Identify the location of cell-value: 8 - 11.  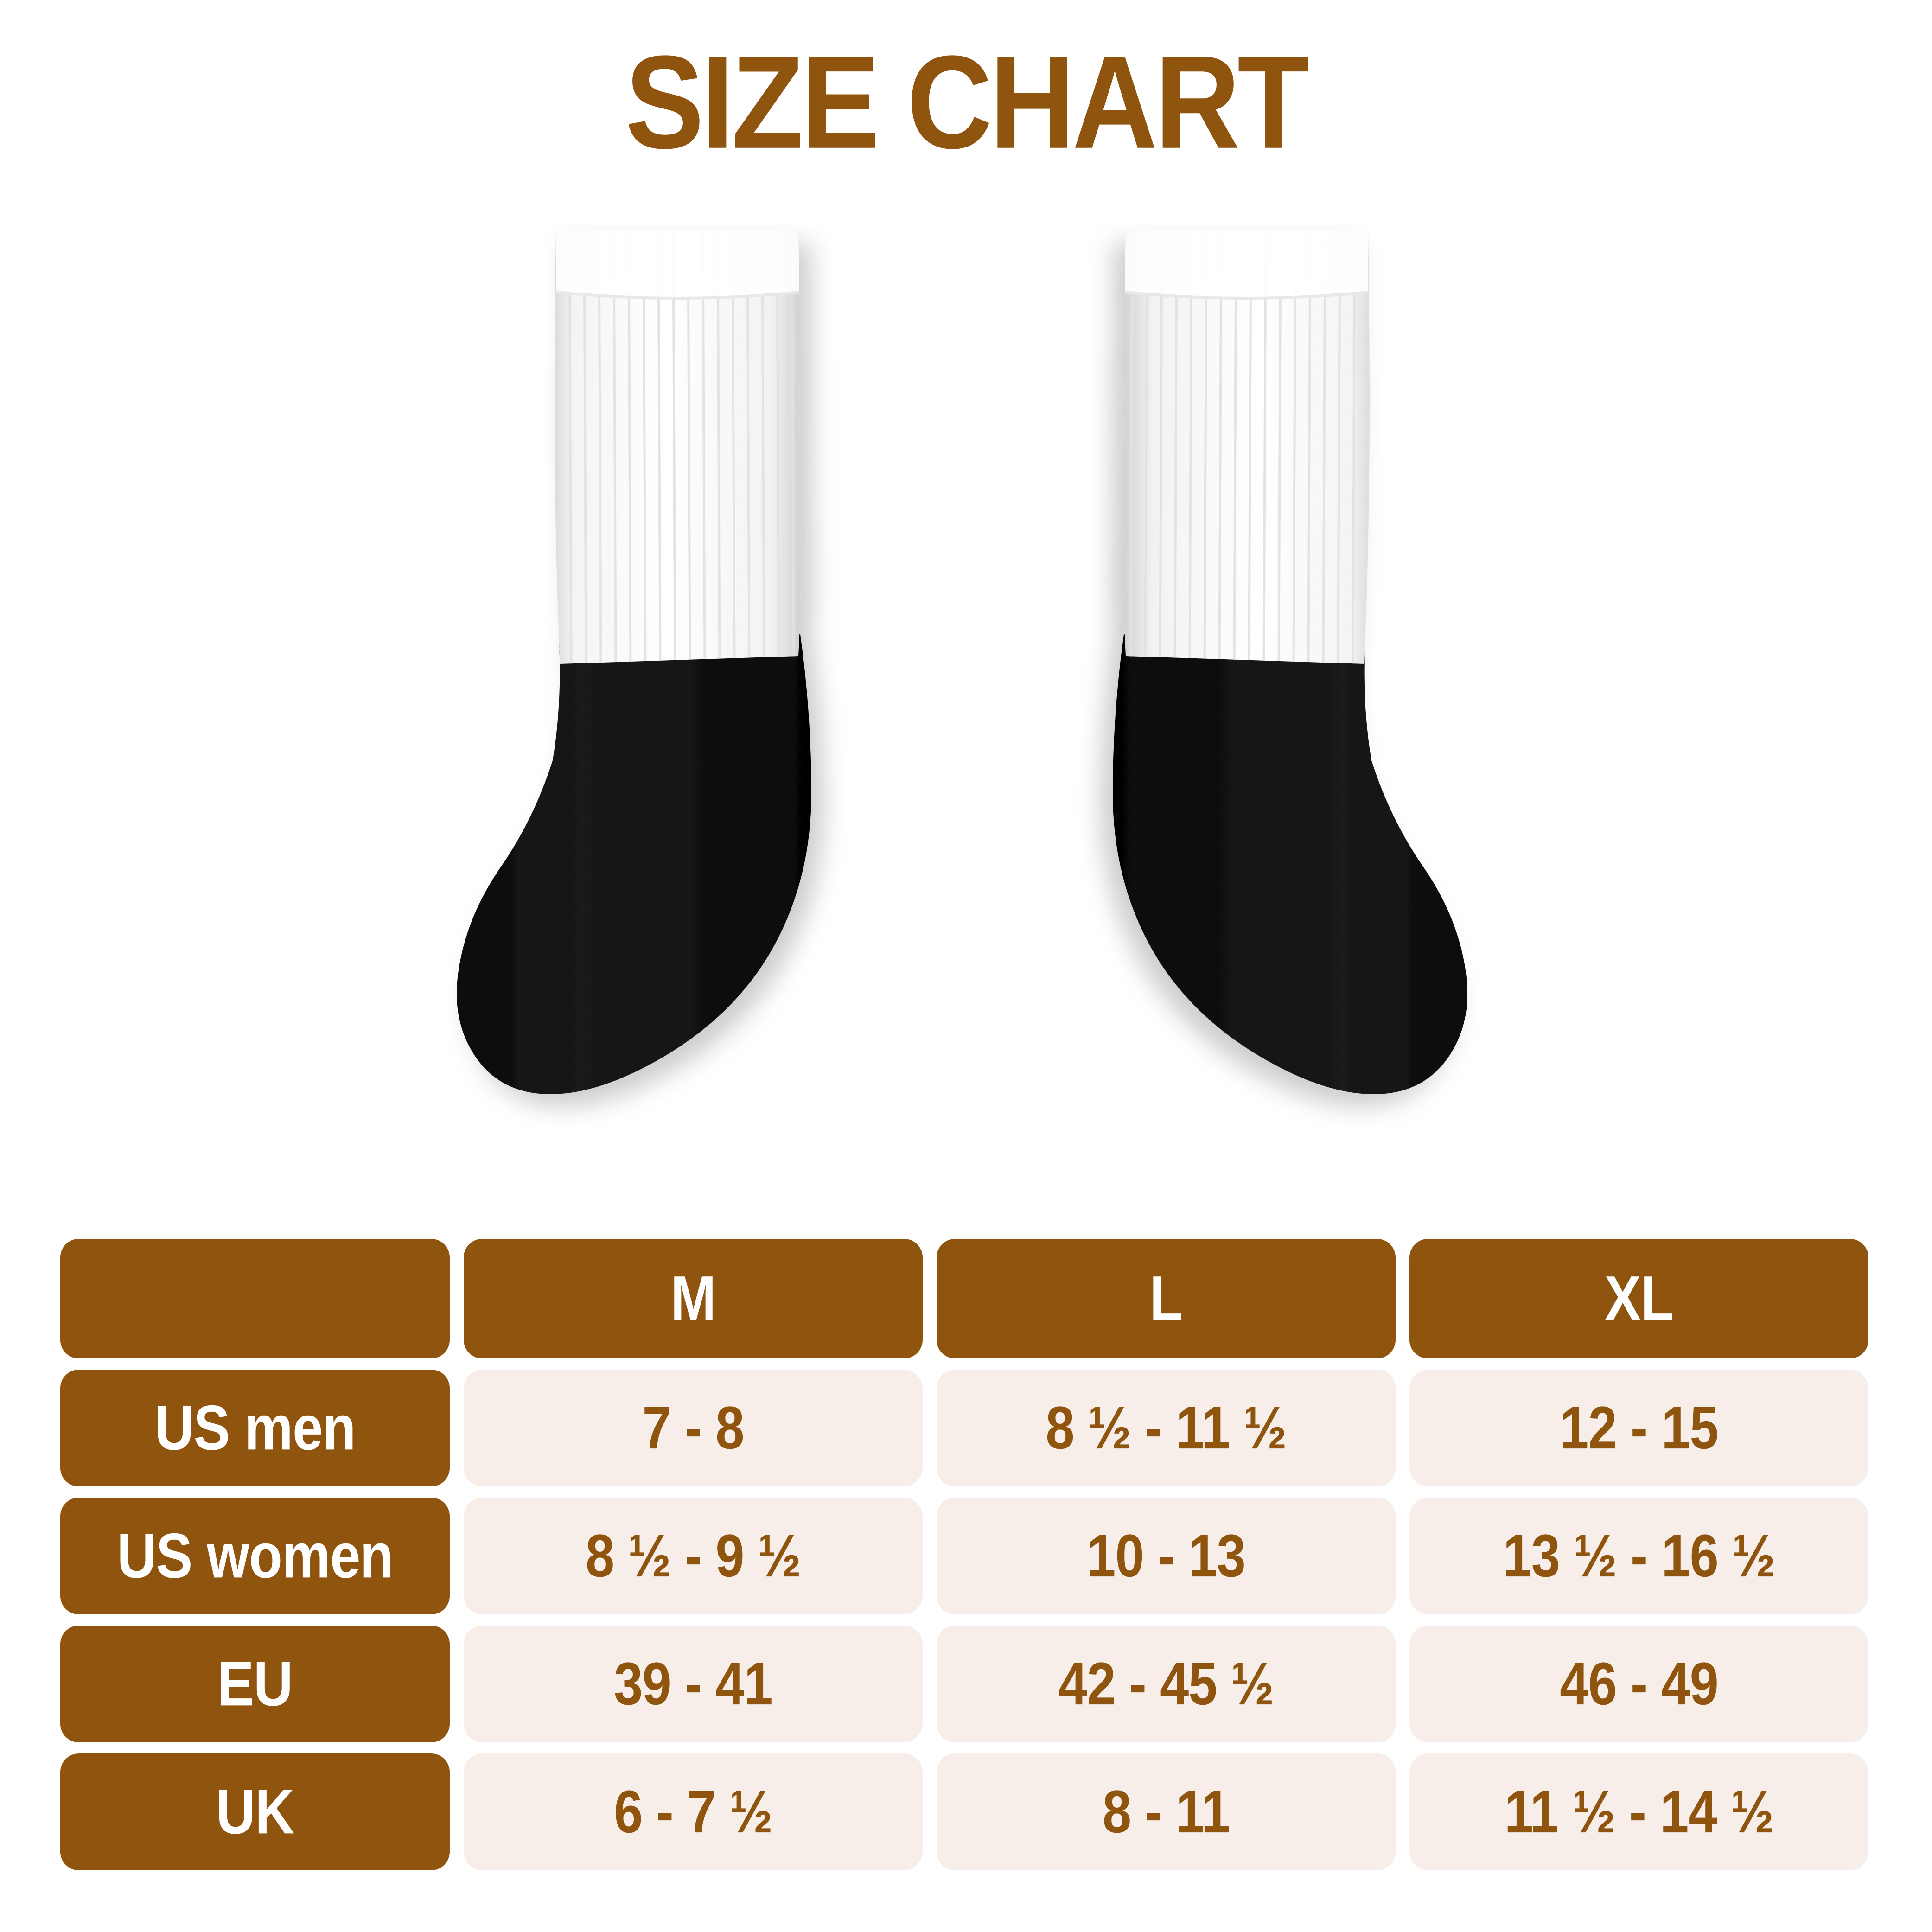
(1166, 1812).